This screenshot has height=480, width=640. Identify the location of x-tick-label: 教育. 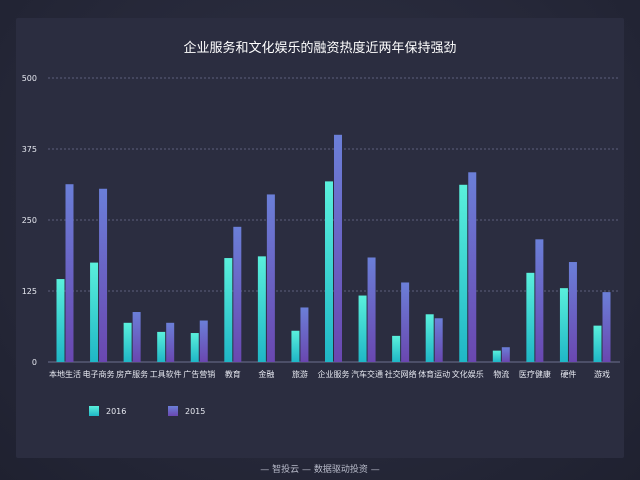
(233, 374).